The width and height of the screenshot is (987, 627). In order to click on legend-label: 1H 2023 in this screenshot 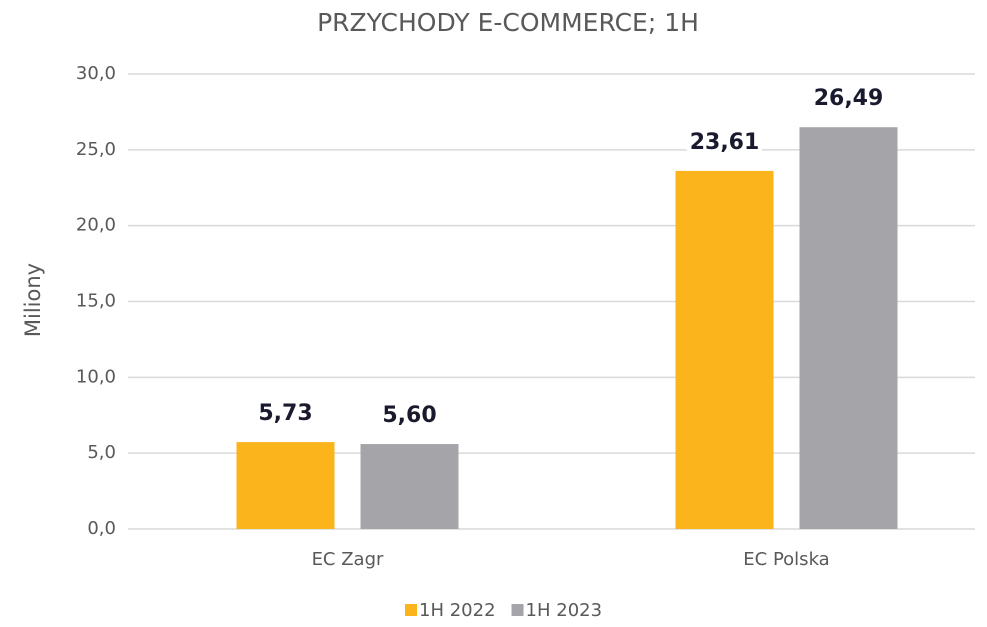, I will do `click(564, 610)`.